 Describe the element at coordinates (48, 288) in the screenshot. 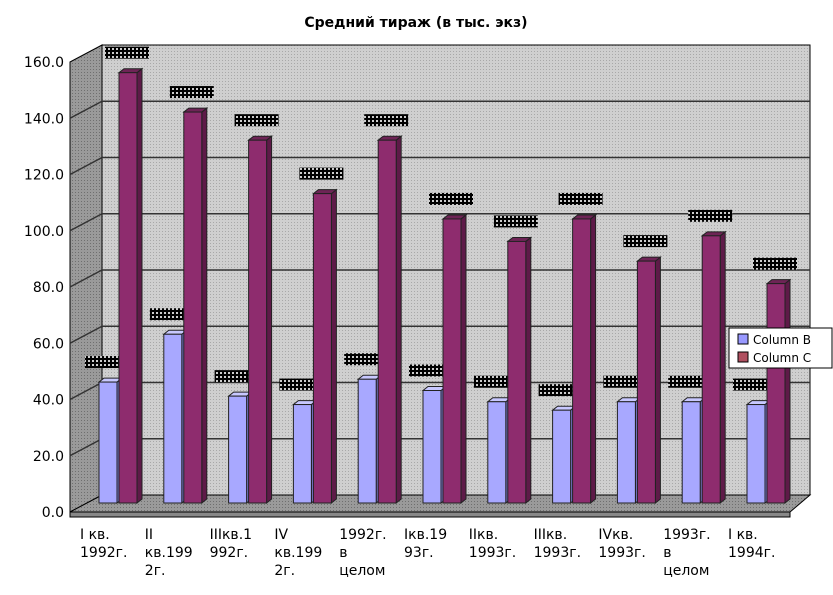

I see `y-tick-label: 80.0` at that location.